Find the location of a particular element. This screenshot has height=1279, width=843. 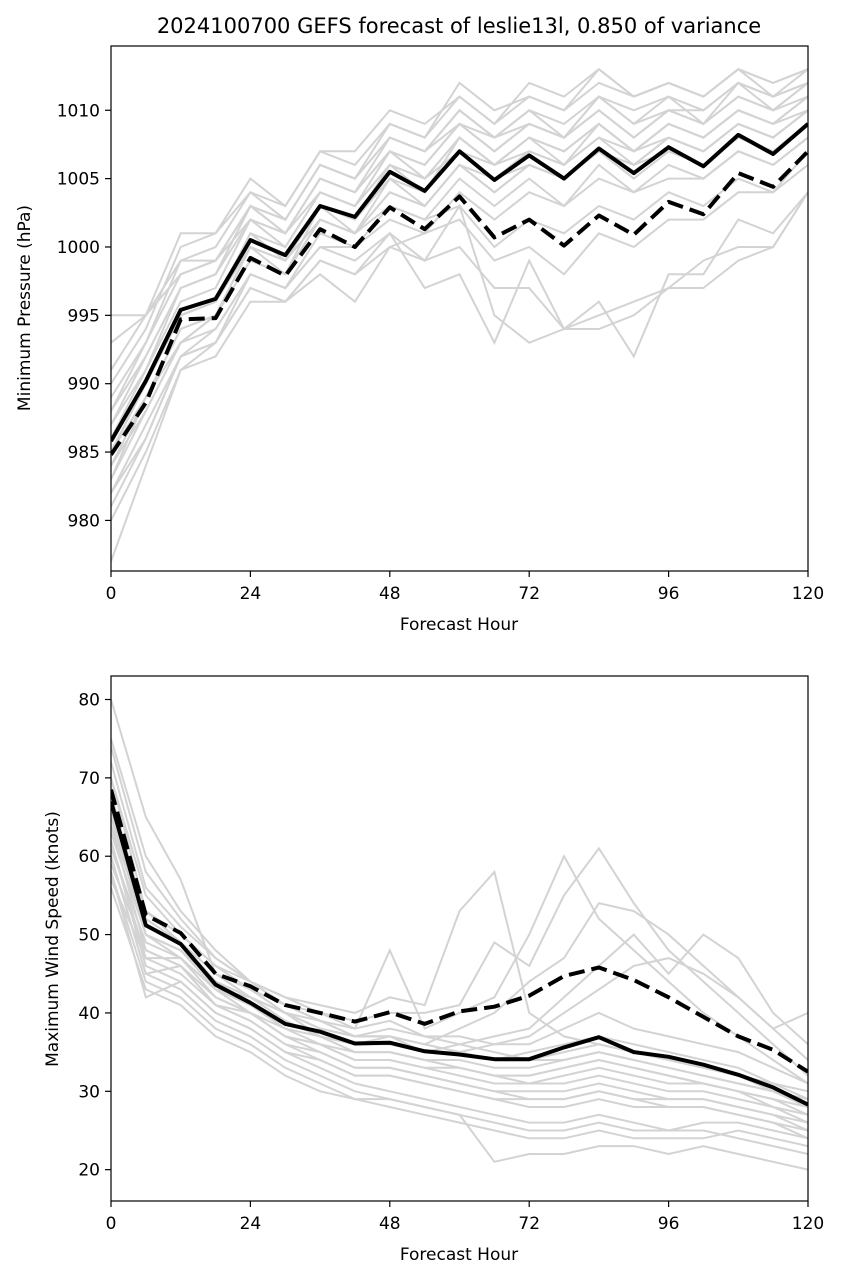

pressure-xtick-label: 120 is located at coordinates (808, 594).